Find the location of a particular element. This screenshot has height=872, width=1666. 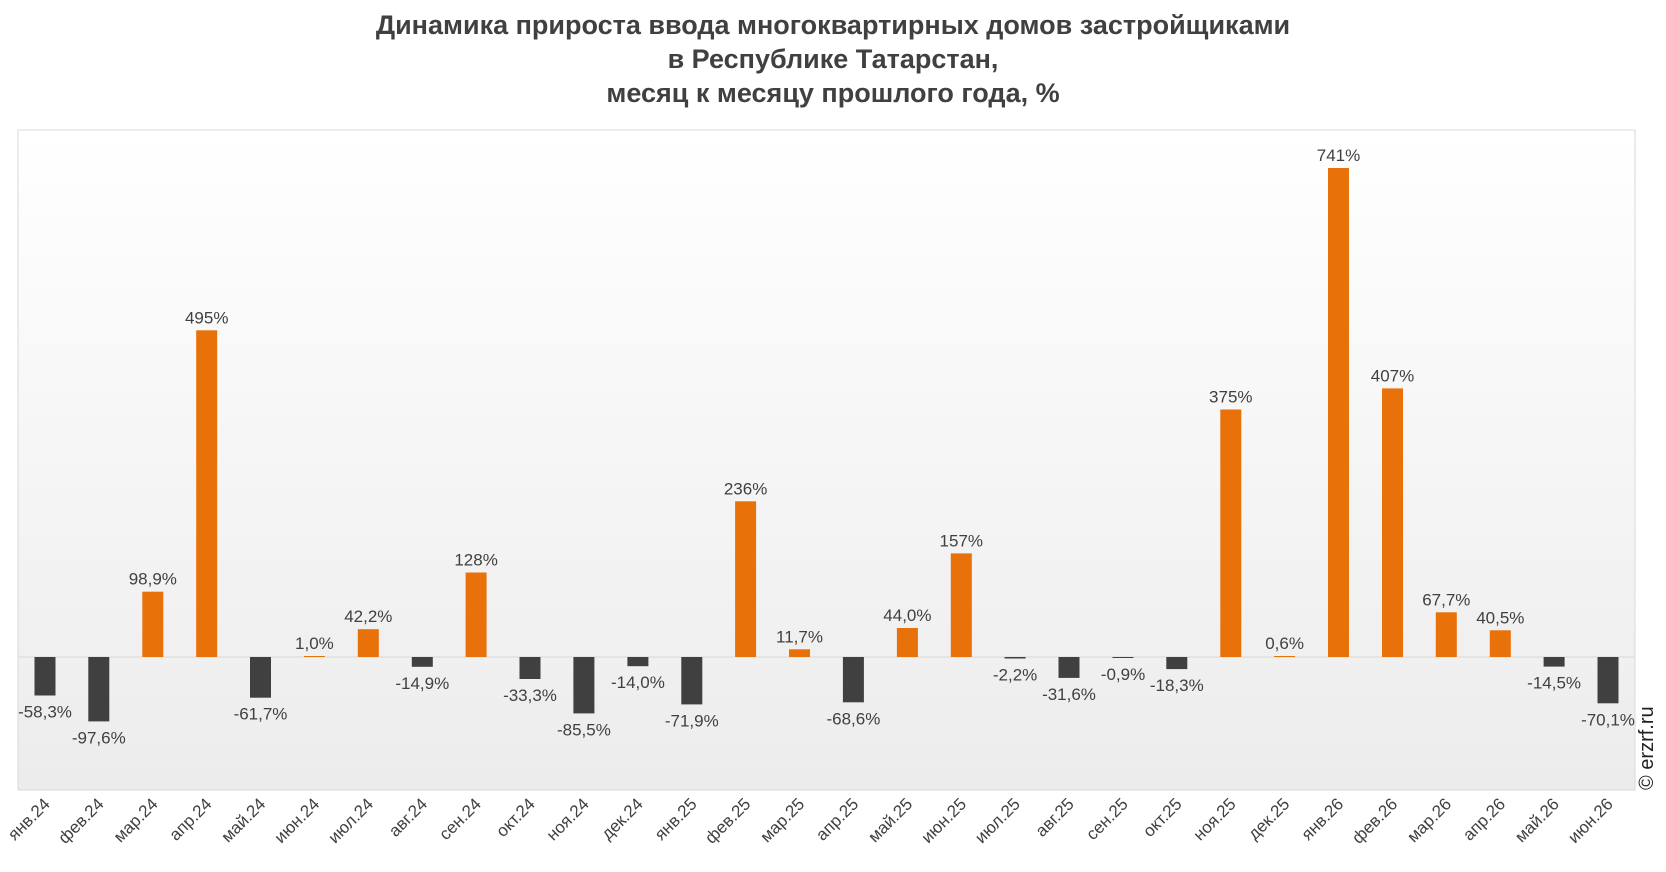

data-label-6: 42,2% is located at coordinates (368, 616).